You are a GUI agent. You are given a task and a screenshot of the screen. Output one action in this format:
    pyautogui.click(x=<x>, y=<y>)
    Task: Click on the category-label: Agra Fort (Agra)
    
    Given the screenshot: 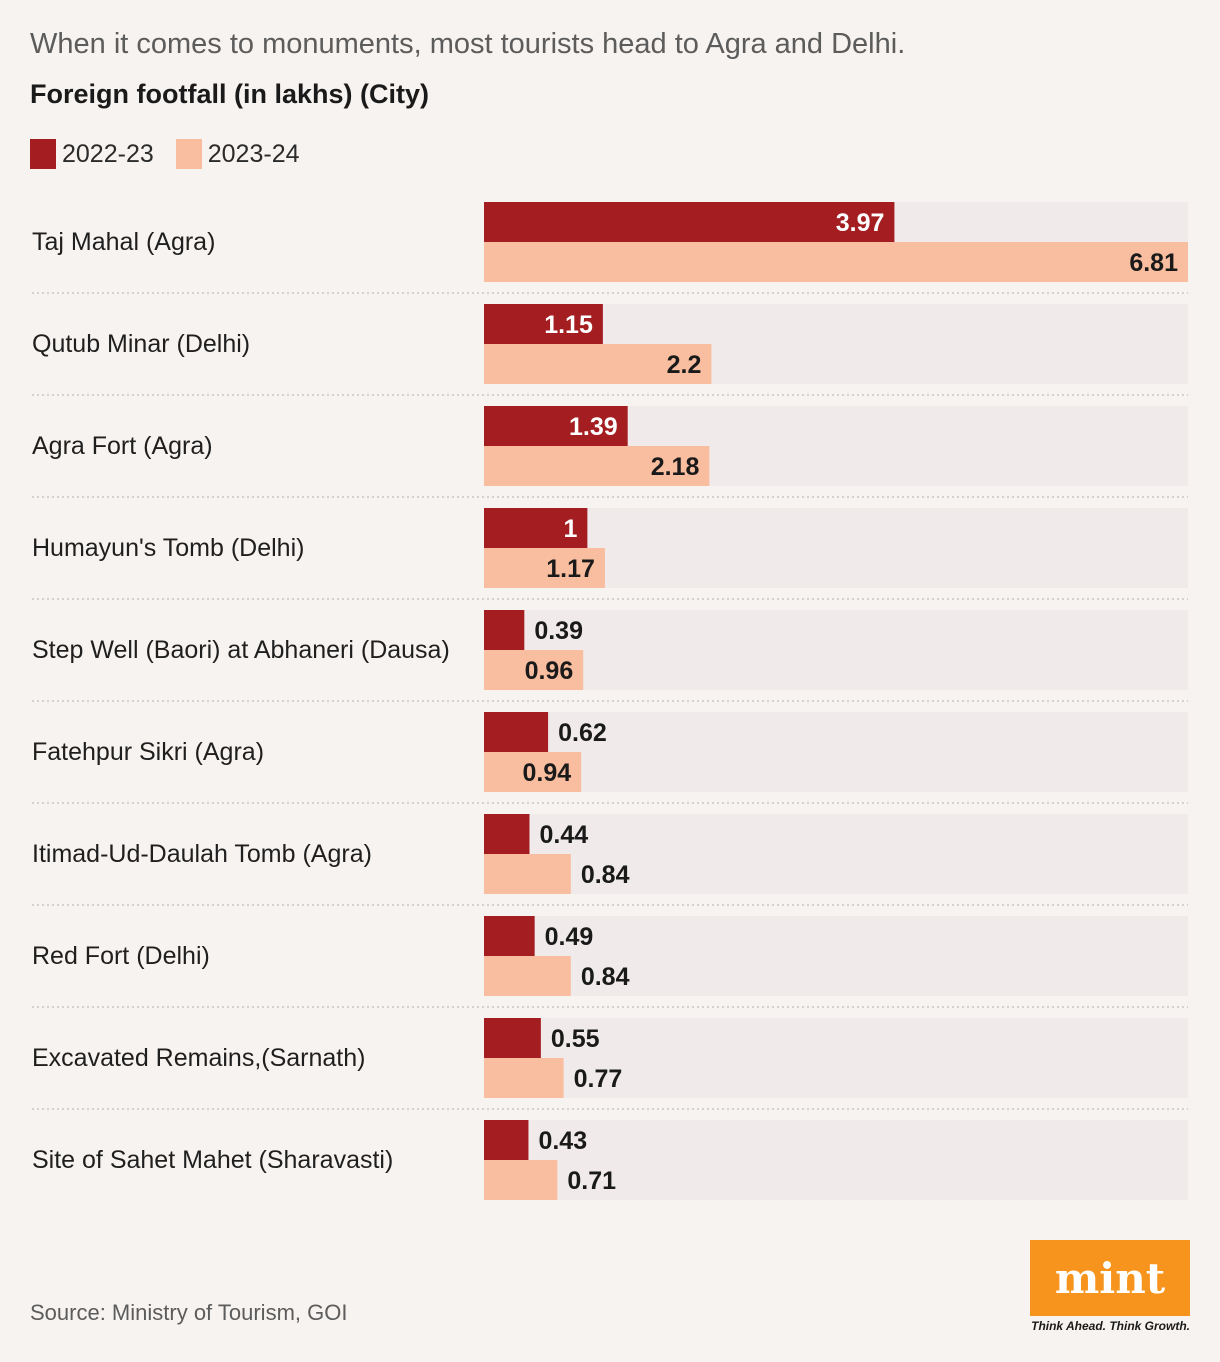 What is the action you would take?
    pyautogui.click(x=122, y=446)
    